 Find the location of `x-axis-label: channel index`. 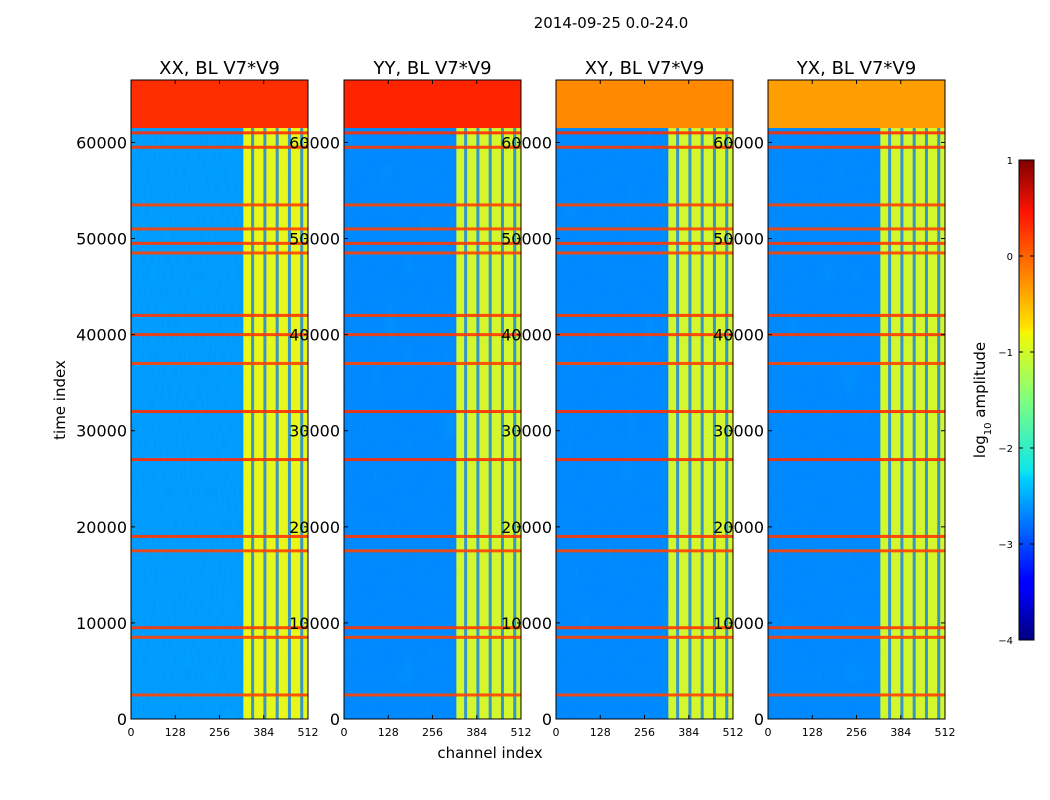

x-axis-label: channel index is located at coordinates (489, 753).